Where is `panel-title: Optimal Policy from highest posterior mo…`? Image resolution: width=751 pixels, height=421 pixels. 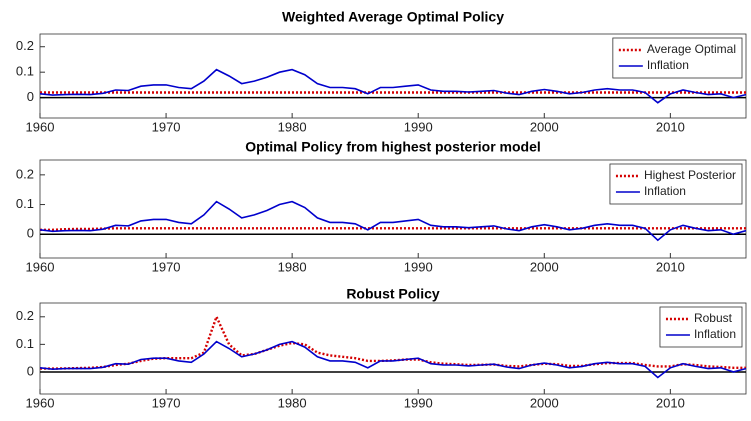
panel-title: Optimal Policy from highest posterior mo… is located at coordinates (393, 147).